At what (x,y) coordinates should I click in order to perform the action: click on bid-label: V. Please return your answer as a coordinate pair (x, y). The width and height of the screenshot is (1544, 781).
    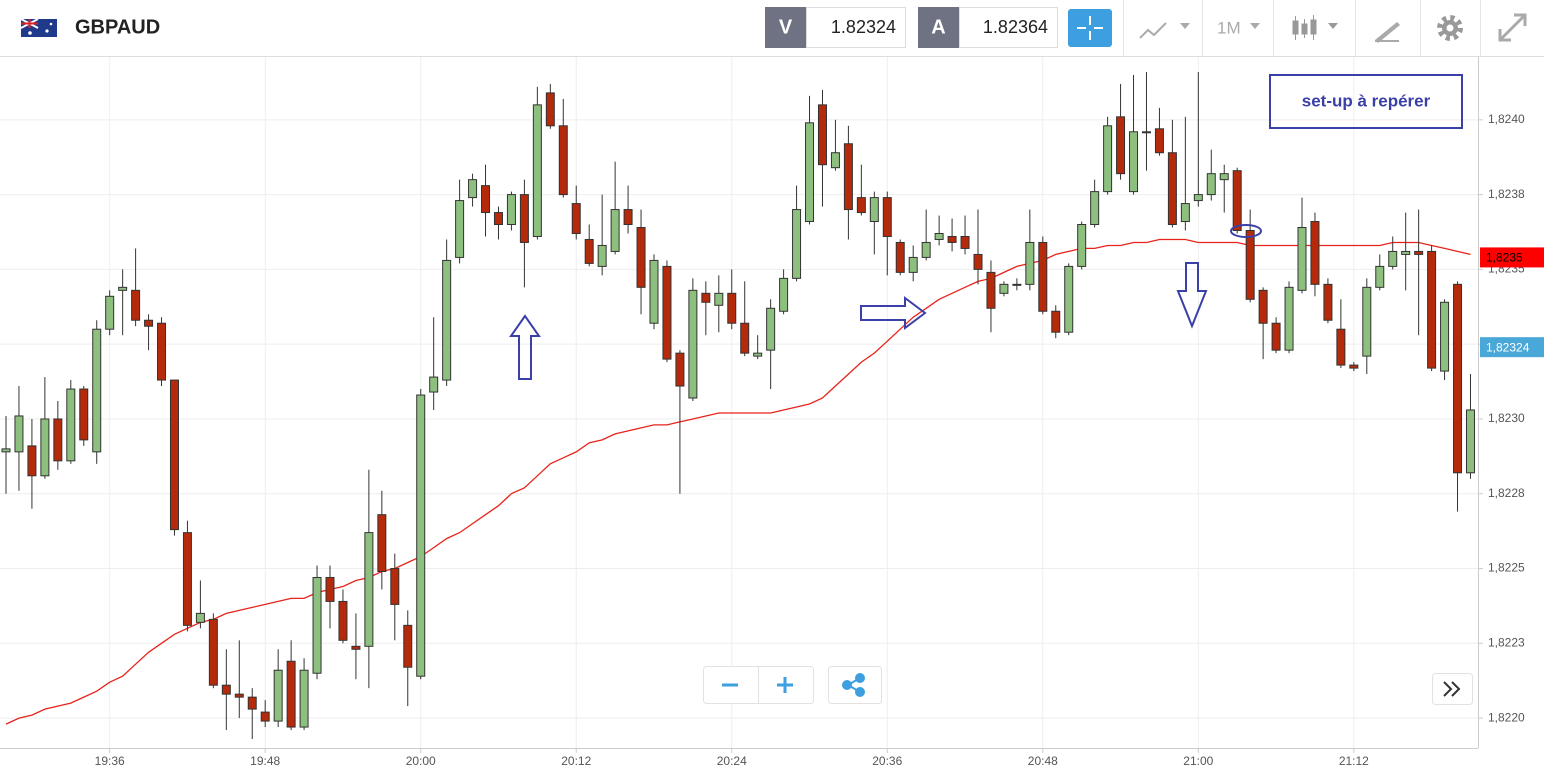
    Looking at the image, I should click on (786, 27).